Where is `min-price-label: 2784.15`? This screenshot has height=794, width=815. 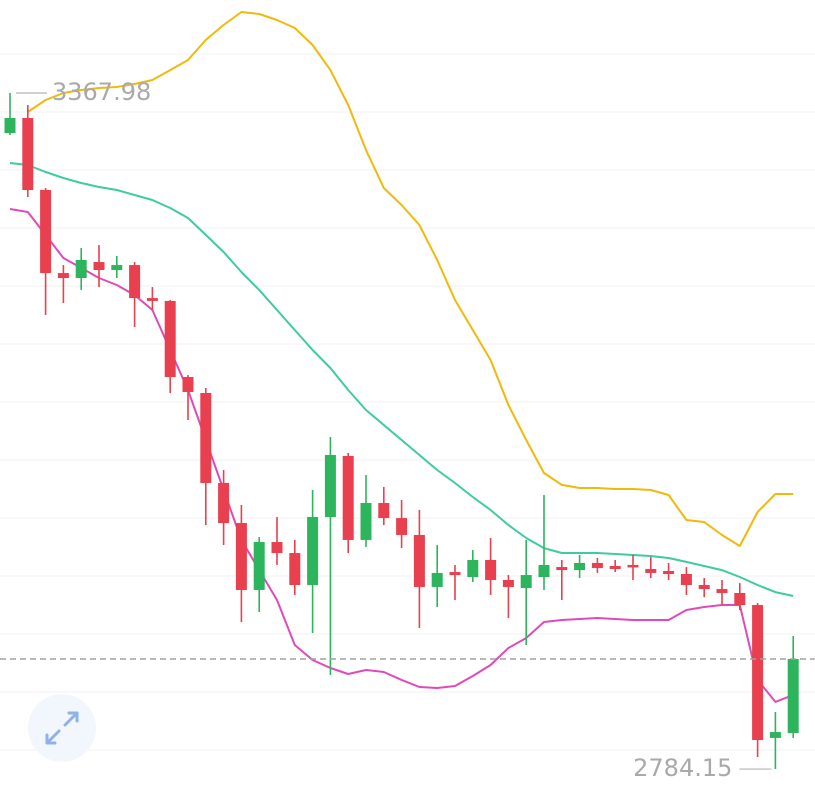 min-price-label: 2784.15 is located at coordinates (682, 768).